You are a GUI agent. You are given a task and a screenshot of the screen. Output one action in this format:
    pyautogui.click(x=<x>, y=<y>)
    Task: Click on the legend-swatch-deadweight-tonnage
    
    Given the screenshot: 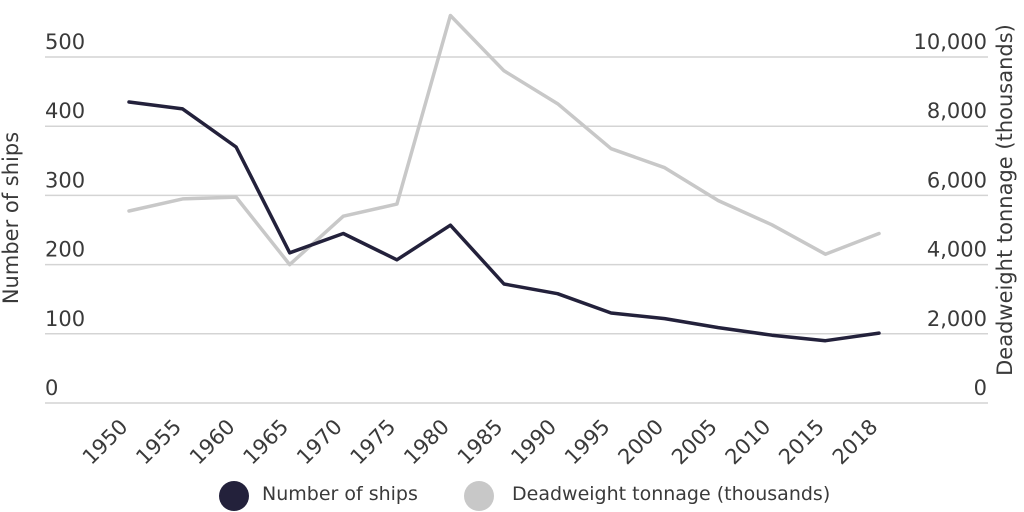 What is the action you would take?
    pyautogui.click(x=479, y=496)
    